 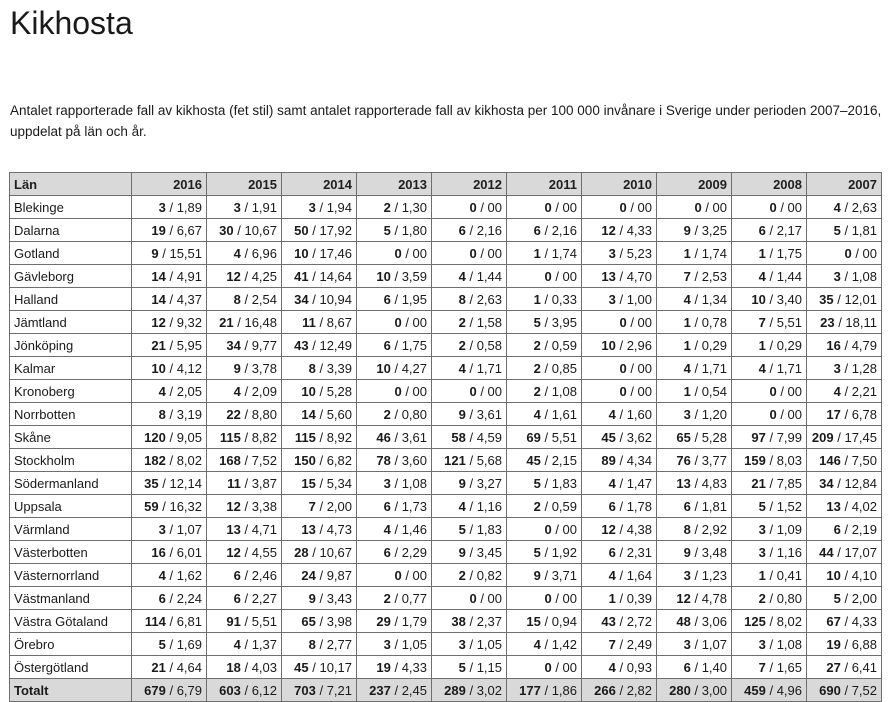 I want to click on cell-2010: 4 / 1,60, so click(x=619, y=414).